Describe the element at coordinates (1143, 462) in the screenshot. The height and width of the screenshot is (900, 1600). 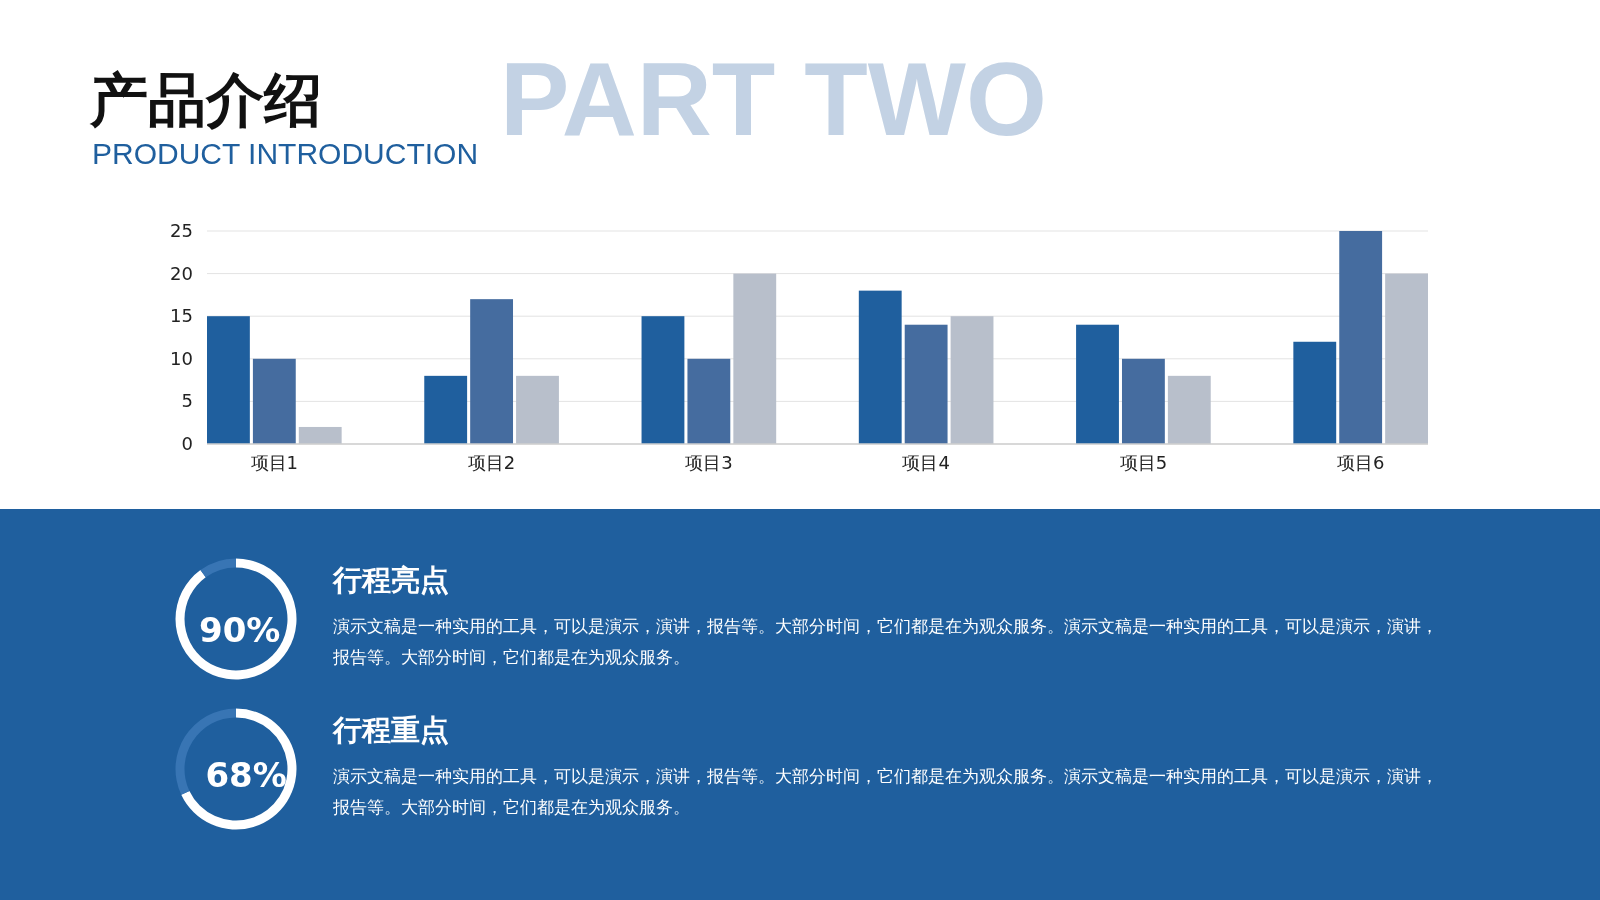
I see `x-tick-label: 项目5` at that location.